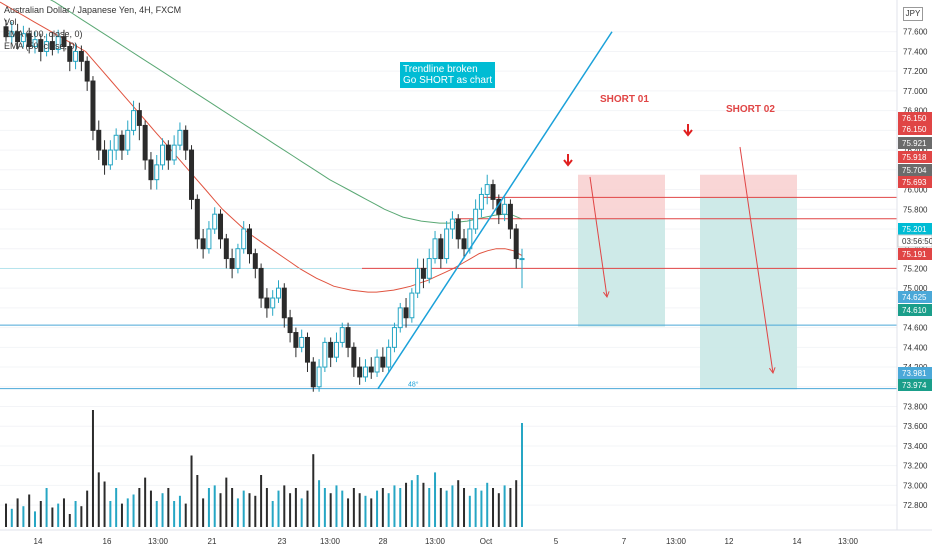 The height and width of the screenshot is (550, 932). What do you see at coordinates (448, 75) in the screenshot?
I see `trendline-callout: Trendline broken Go SHORT as chart` at bounding box center [448, 75].